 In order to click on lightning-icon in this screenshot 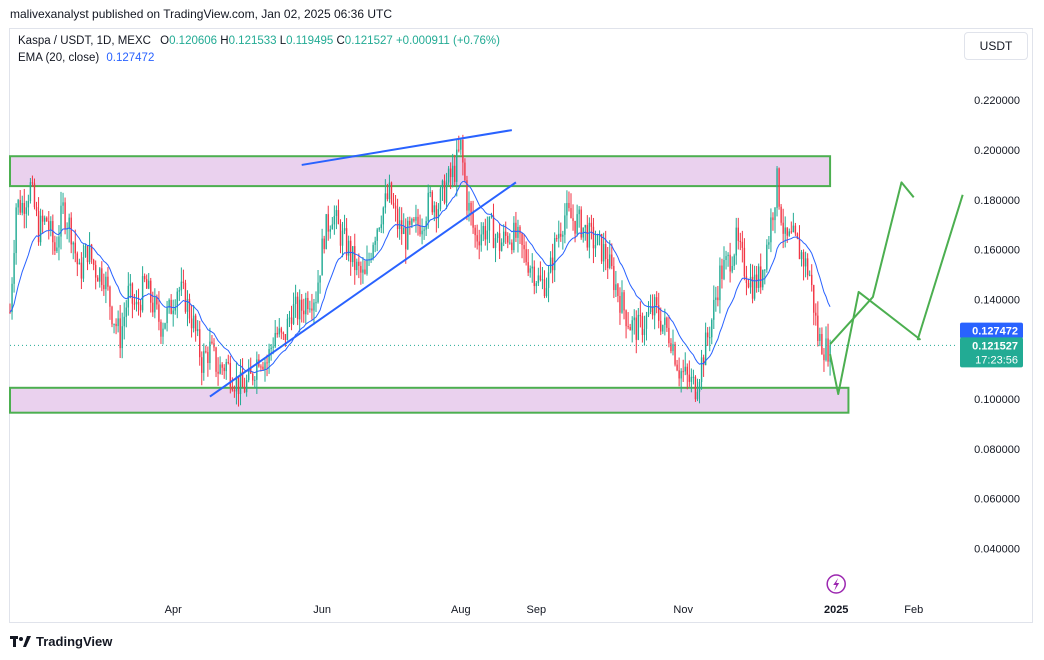, I will do `click(836, 584)`.